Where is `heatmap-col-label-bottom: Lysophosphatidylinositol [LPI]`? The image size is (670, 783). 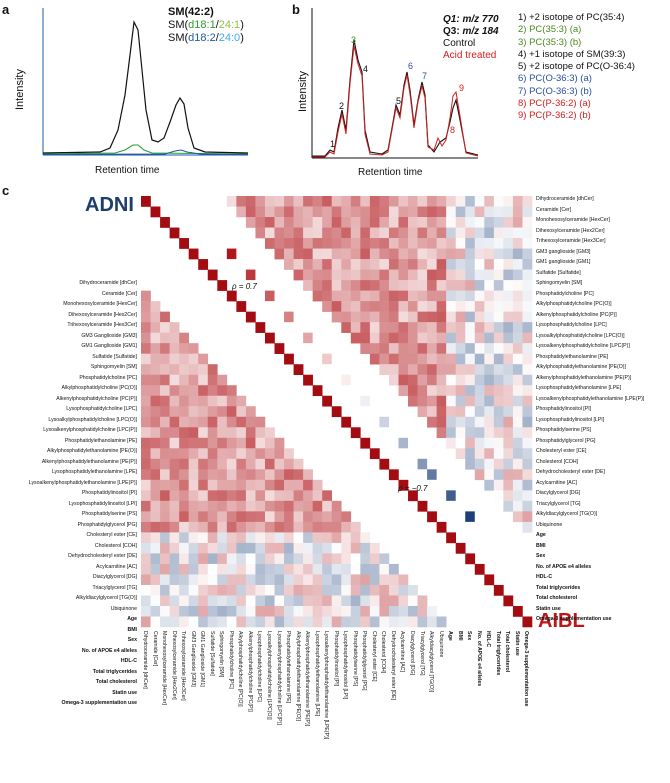
heatmap-col-label-bottom: Lysophosphatidylinositol [LPI] is located at coordinates (345, 665).